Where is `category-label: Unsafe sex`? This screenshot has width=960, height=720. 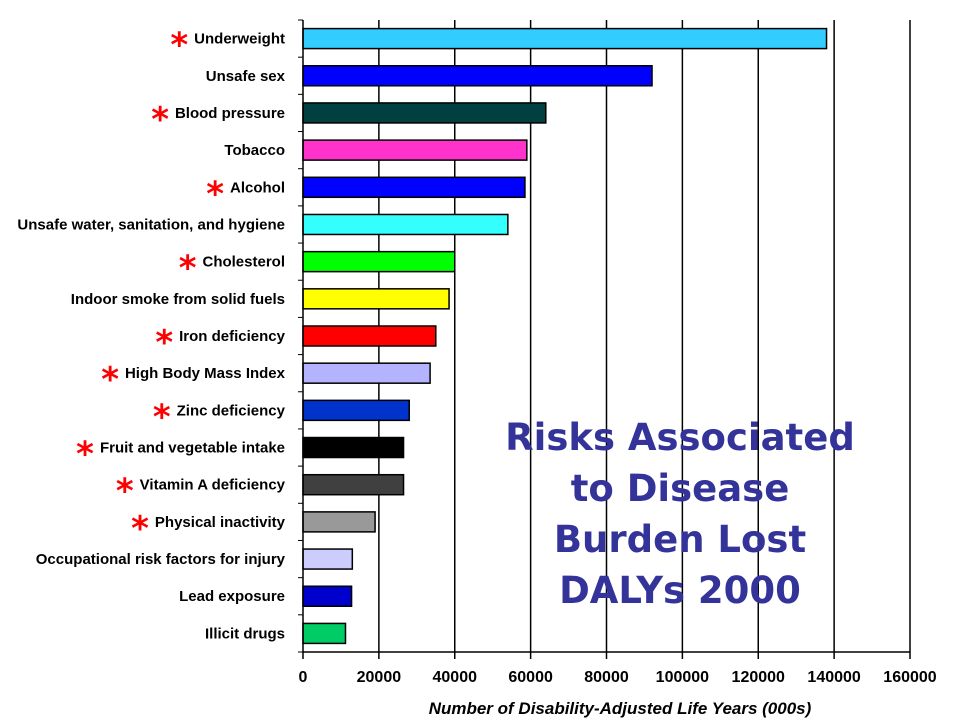
category-label: Unsafe sex is located at coordinates (246, 76).